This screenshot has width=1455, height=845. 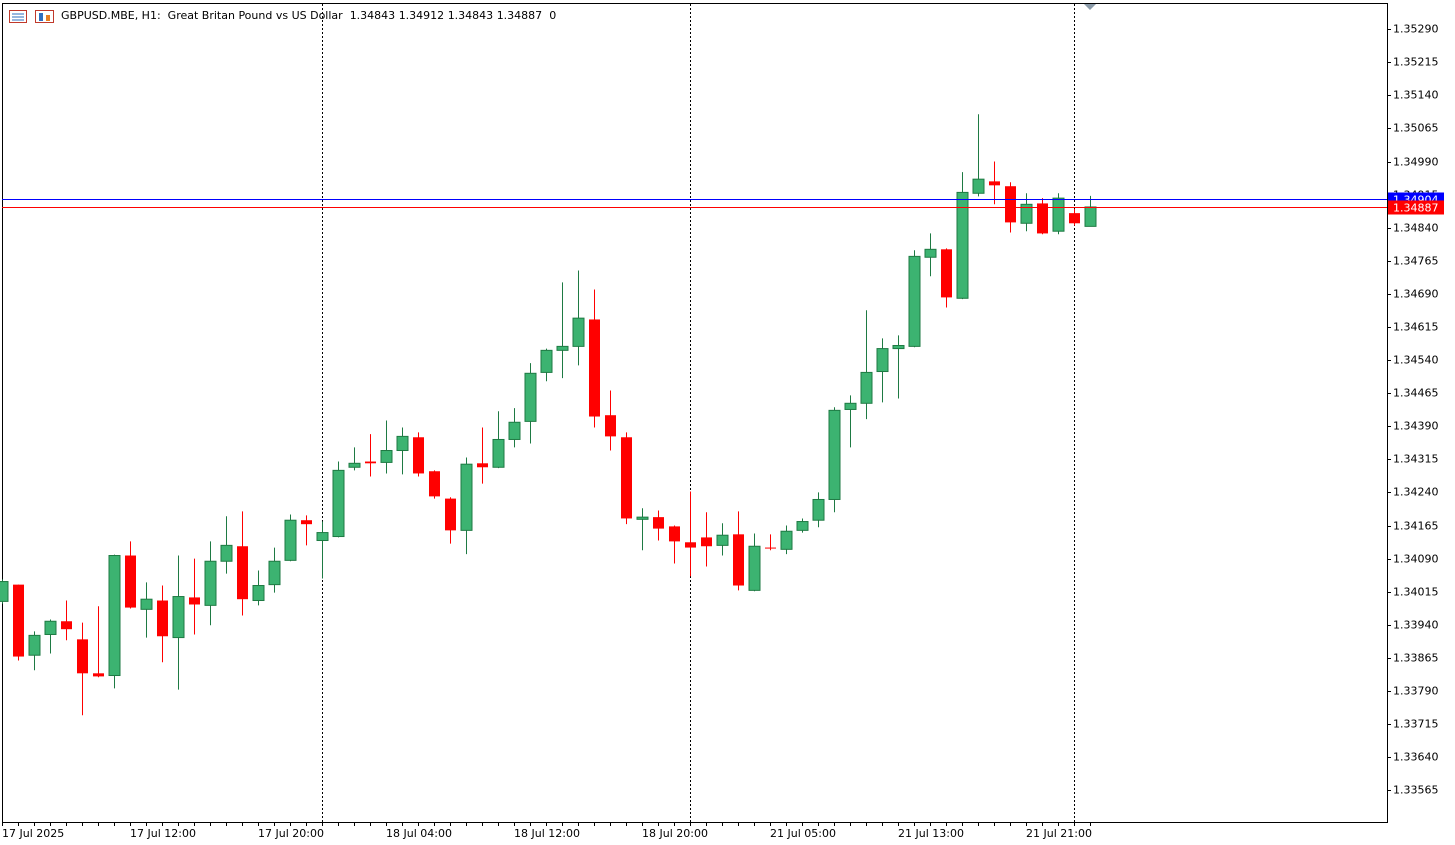 What do you see at coordinates (803, 833) in the screenshot?
I see `x-tick-label: 21 Jul 05:00` at bounding box center [803, 833].